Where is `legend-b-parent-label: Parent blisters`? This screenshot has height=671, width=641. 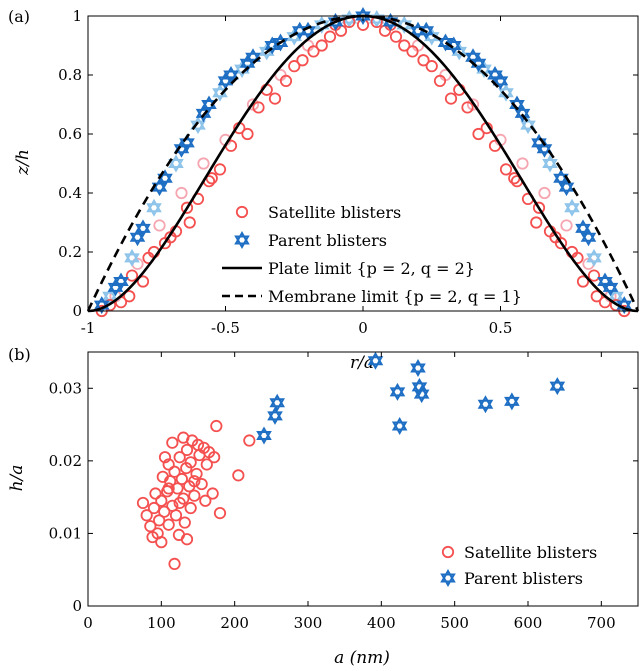 legend-b-parent-label: Parent blisters is located at coordinates (523, 578).